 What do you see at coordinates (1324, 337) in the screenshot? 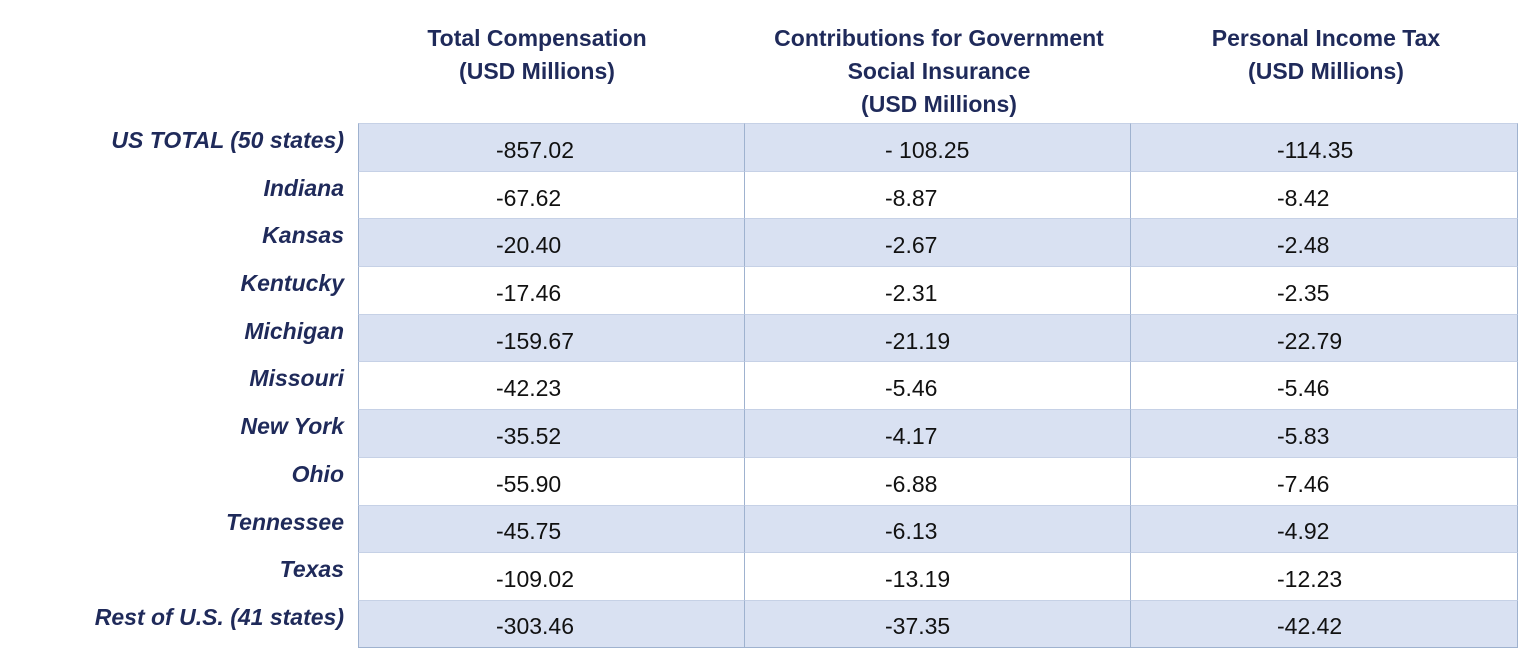
I see `cell-income-tax: -22.79` at bounding box center [1324, 337].